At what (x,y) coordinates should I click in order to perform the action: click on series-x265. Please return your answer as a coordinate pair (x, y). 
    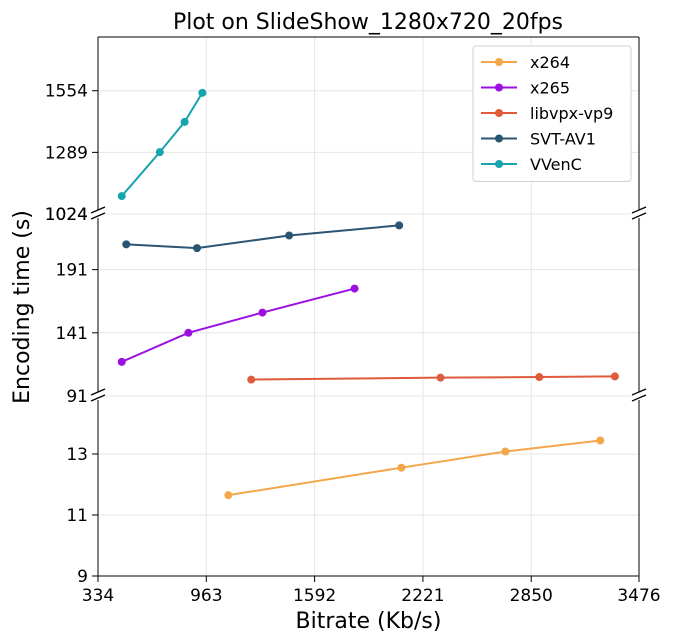
    Looking at the image, I should click on (238, 325).